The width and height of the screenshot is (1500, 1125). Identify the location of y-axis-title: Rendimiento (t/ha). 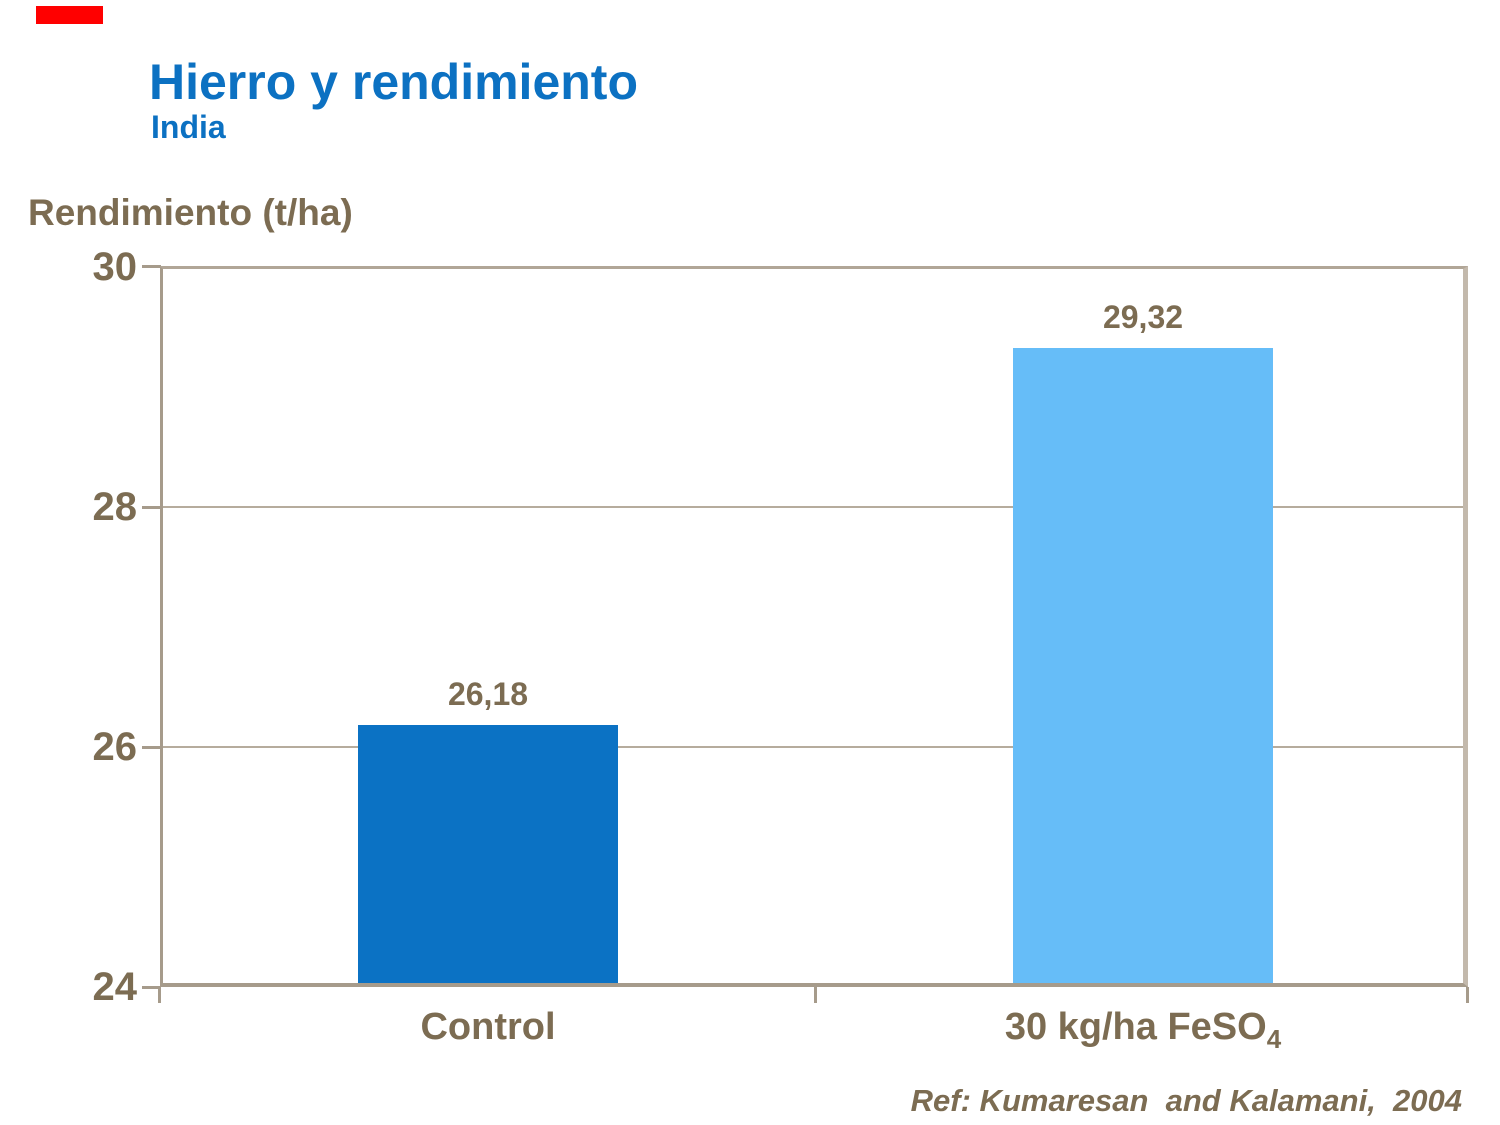
(190, 212).